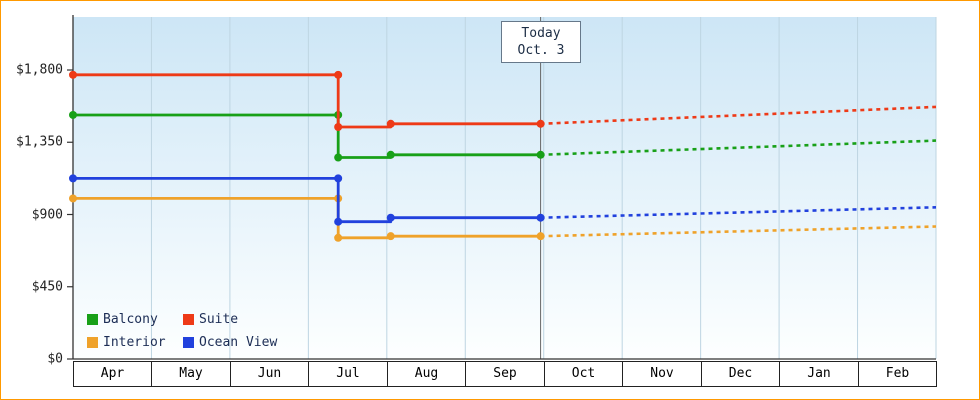 This screenshot has width=980, height=400. I want to click on legend-swatch-ocean-view, so click(188, 342).